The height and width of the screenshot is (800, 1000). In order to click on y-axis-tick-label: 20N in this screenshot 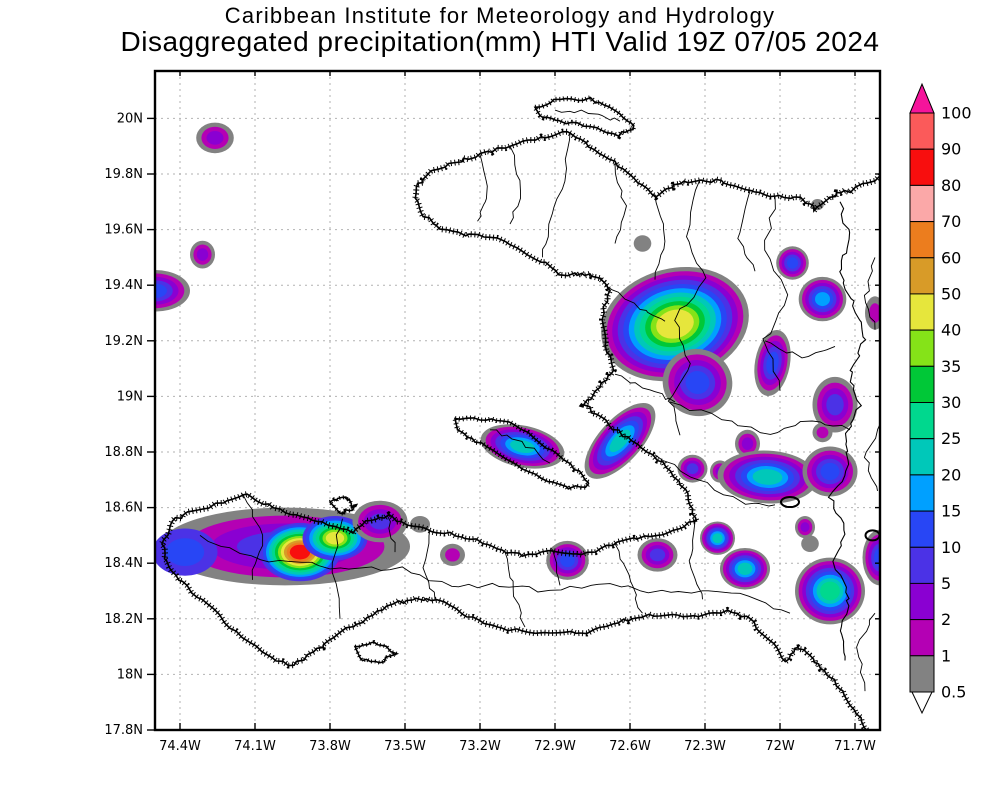, I will do `click(130, 118)`.